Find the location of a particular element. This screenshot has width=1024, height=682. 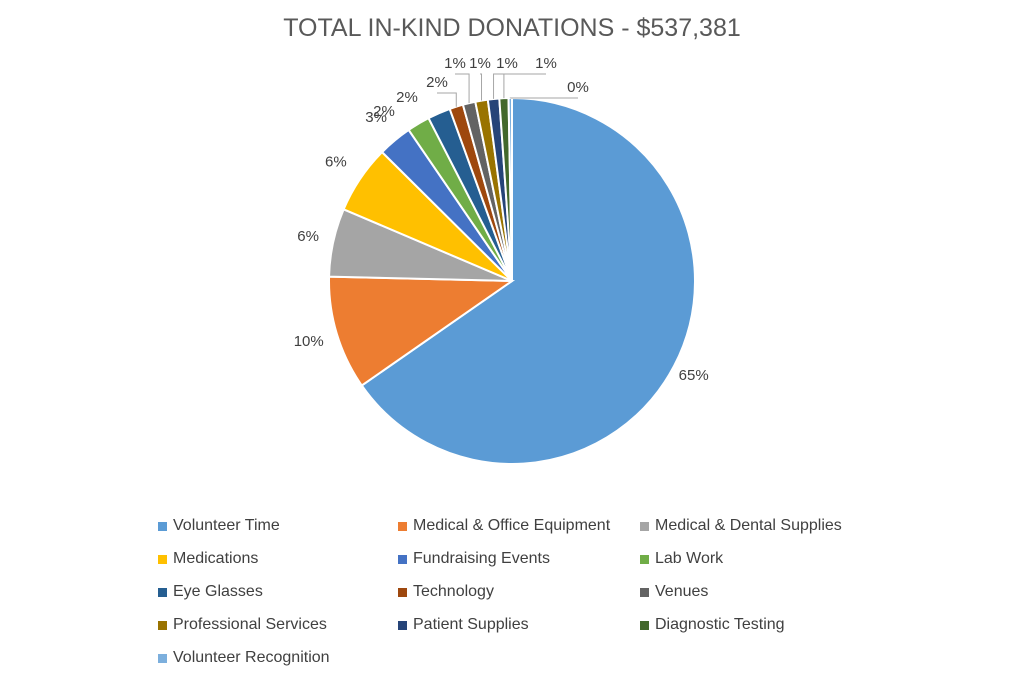

legend-item: Medications is located at coordinates (208, 559).